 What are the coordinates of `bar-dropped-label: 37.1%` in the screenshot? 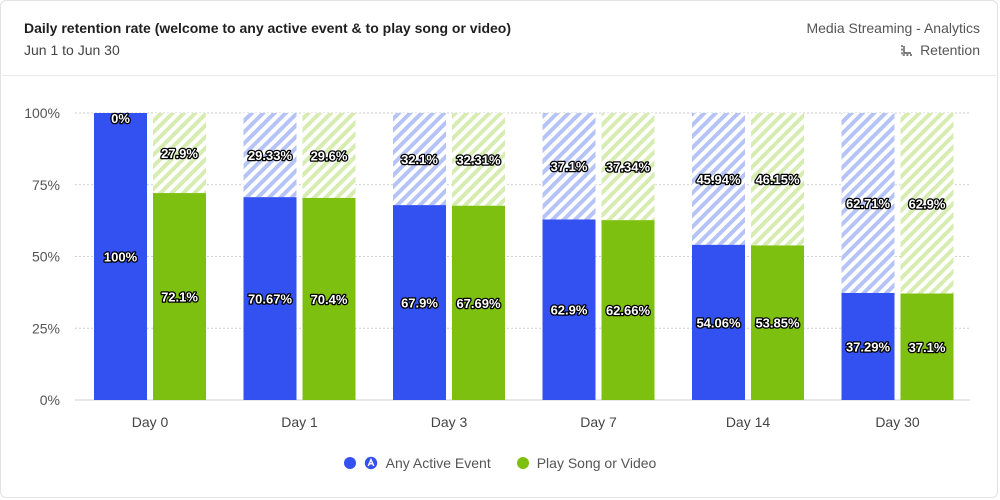 It's located at (569, 166).